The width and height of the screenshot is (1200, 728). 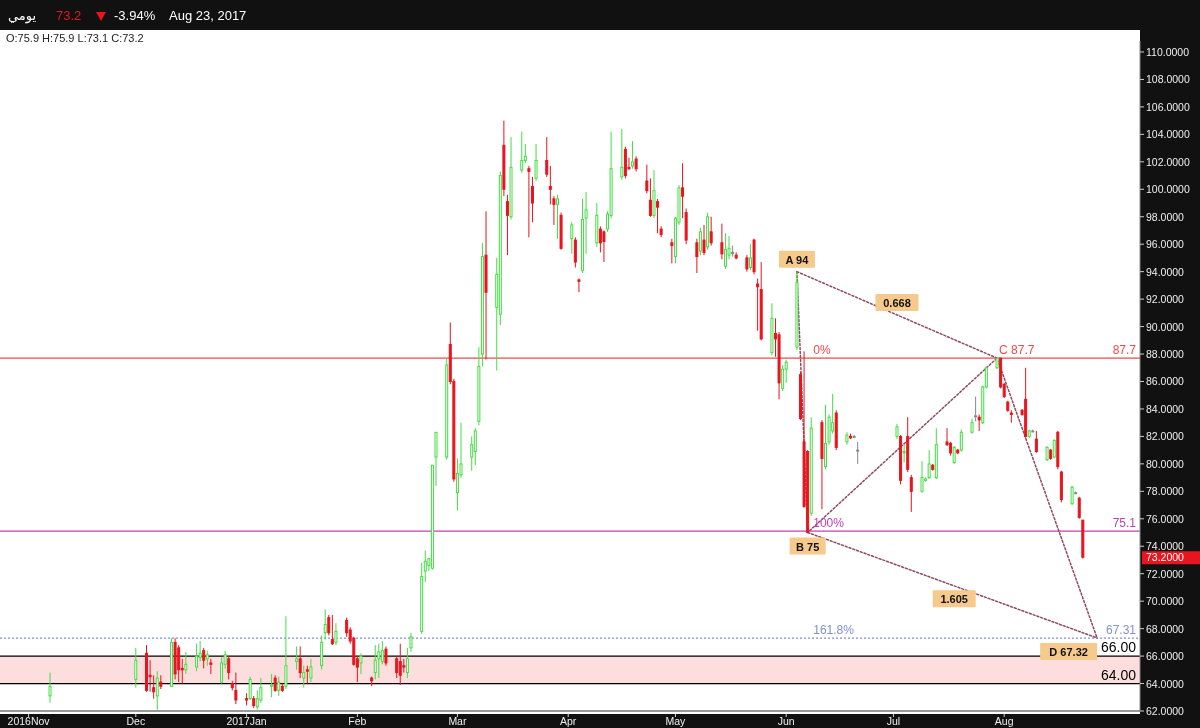 I want to click on y-tick-label: 106.0000, so click(x=1168, y=106).